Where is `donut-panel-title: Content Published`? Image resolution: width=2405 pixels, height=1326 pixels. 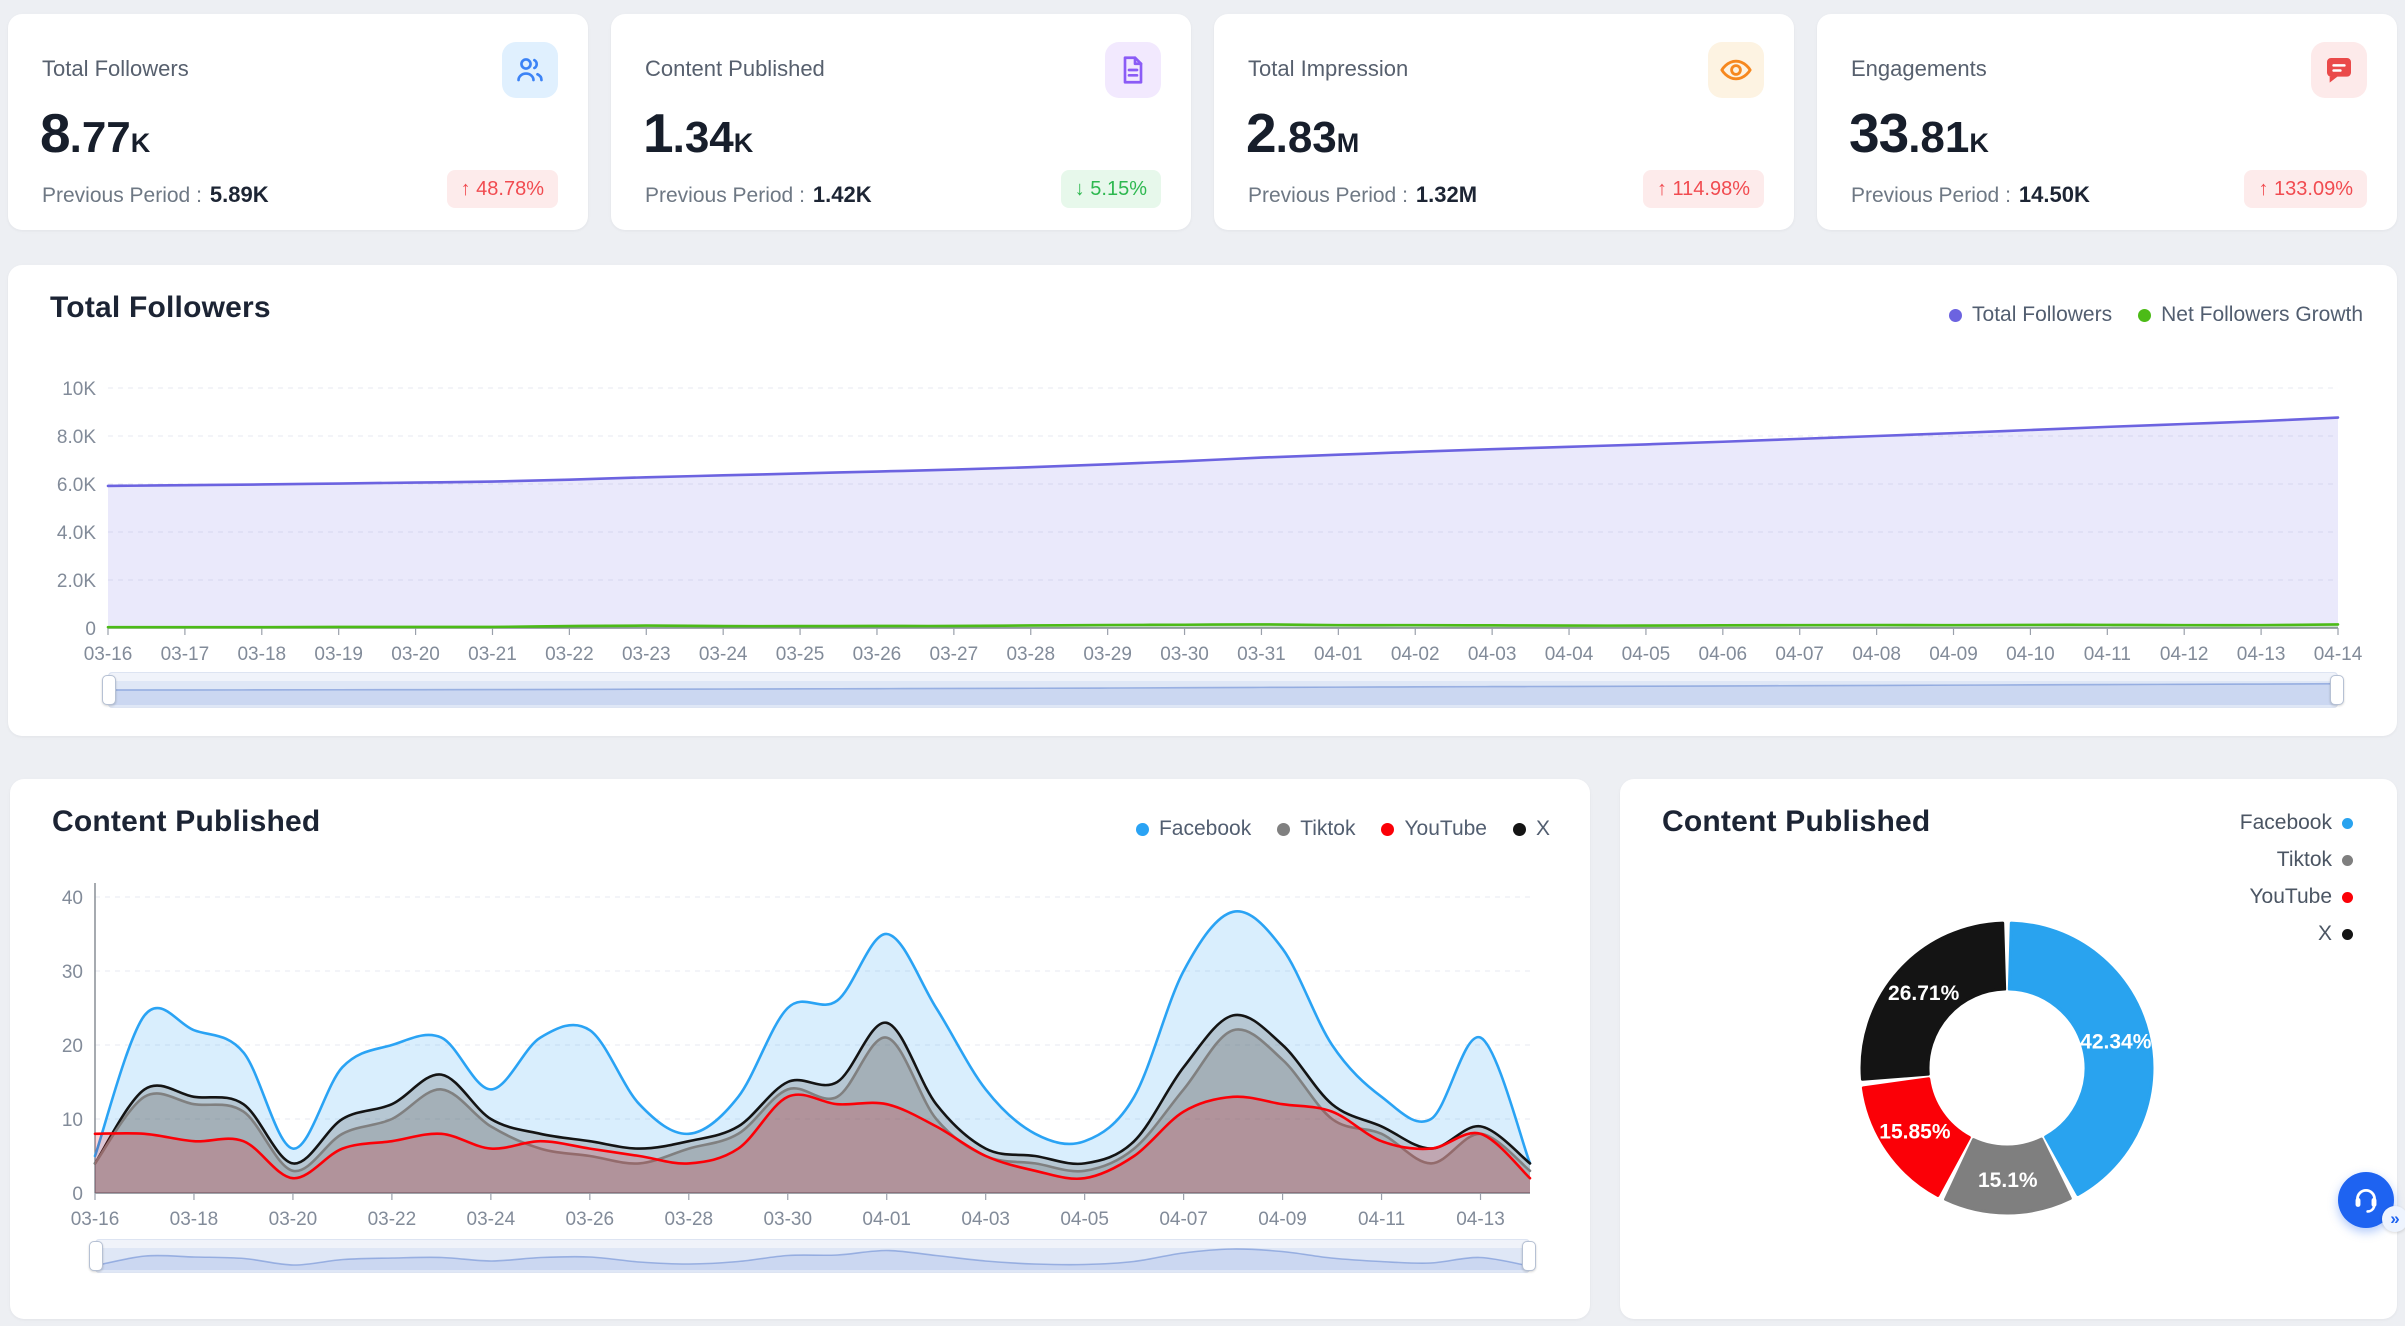
donut-panel-title: Content Published is located at coordinates (1796, 821).